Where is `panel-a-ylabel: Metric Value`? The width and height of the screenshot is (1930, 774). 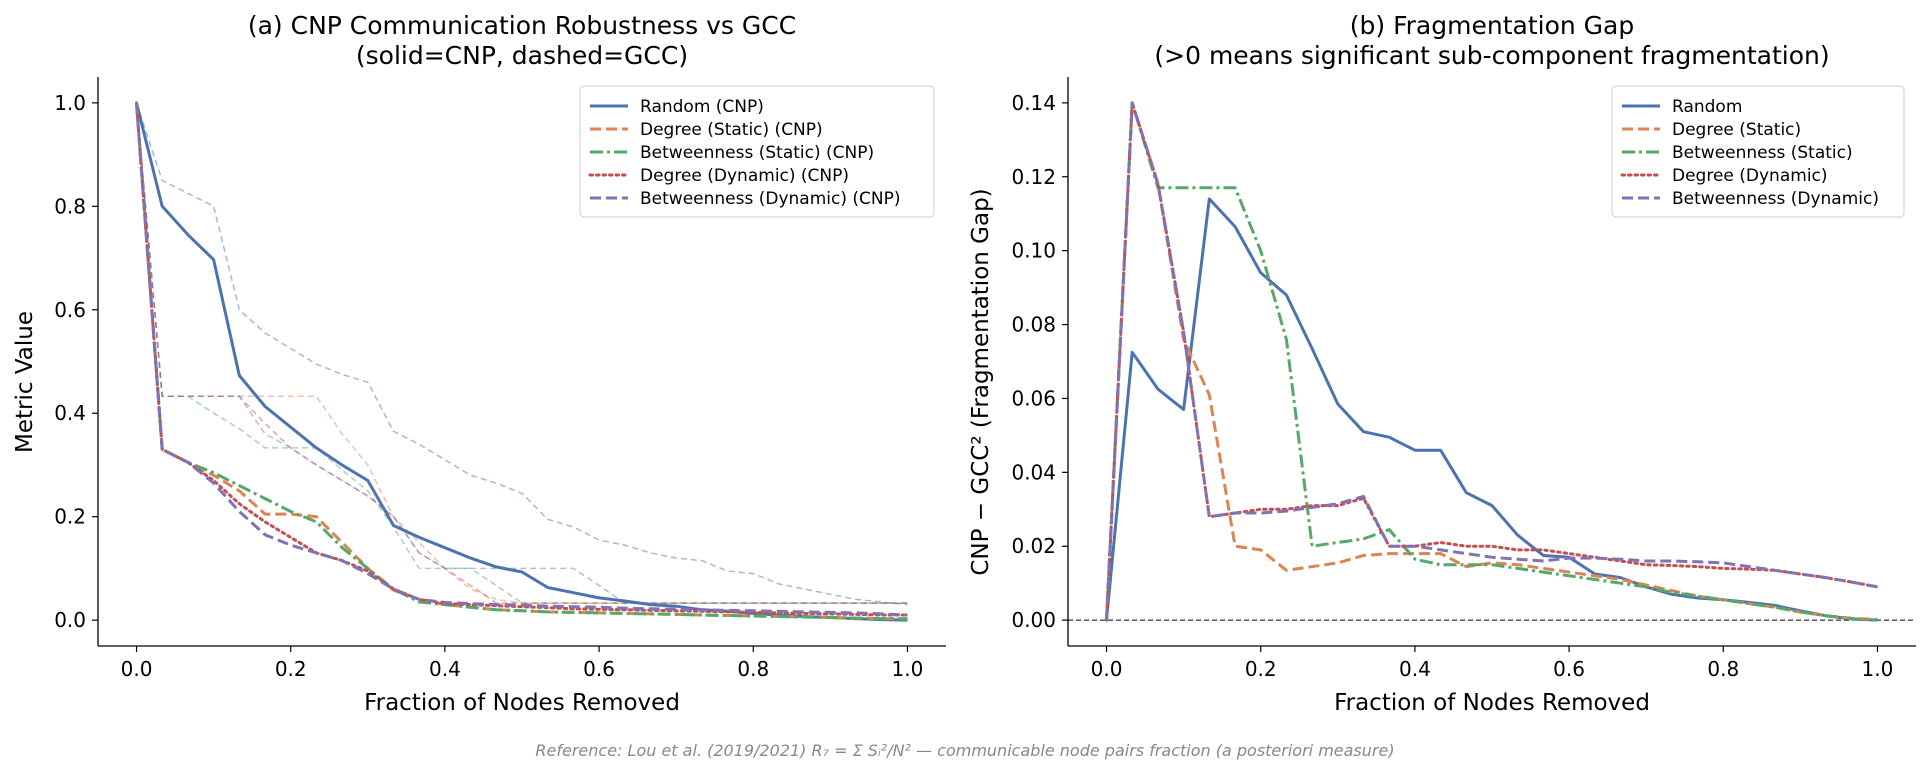
panel-a-ylabel: Metric Value is located at coordinates (25, 382).